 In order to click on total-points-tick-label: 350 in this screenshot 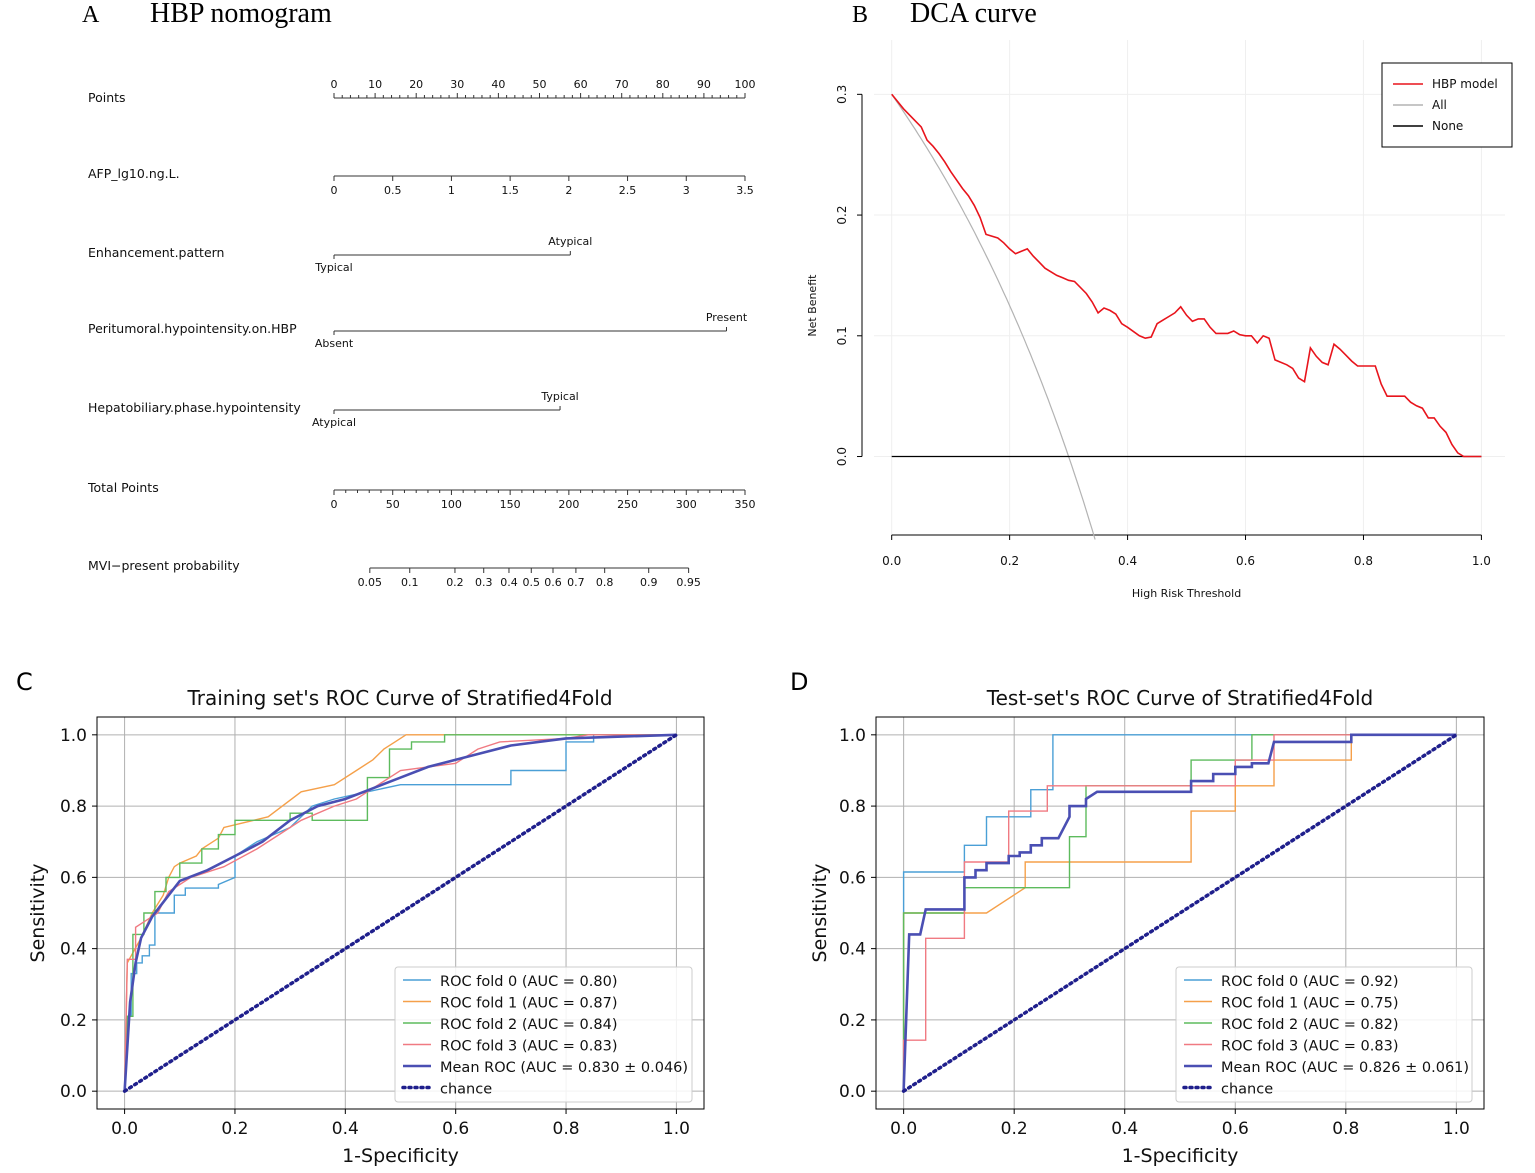, I will do `click(745, 504)`.